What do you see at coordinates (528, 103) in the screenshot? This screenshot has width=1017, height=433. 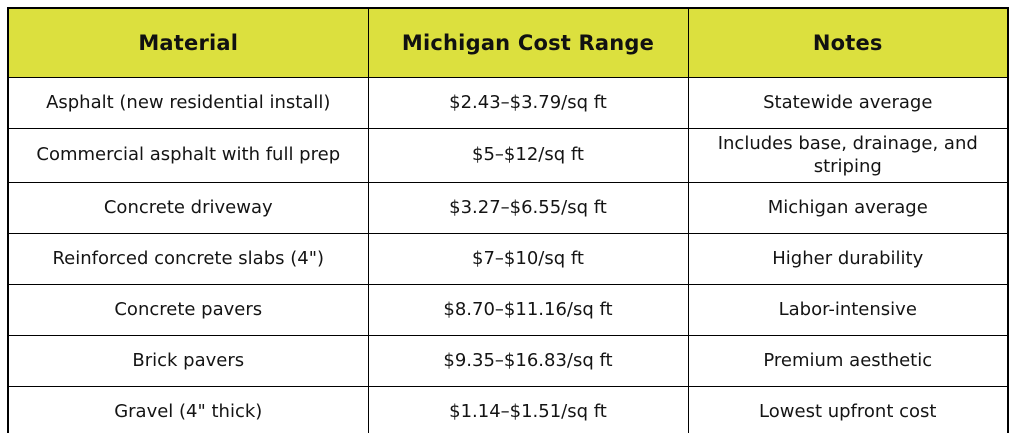 I see `cell-cost-range: $2.43–$3.79/sq ft` at bounding box center [528, 103].